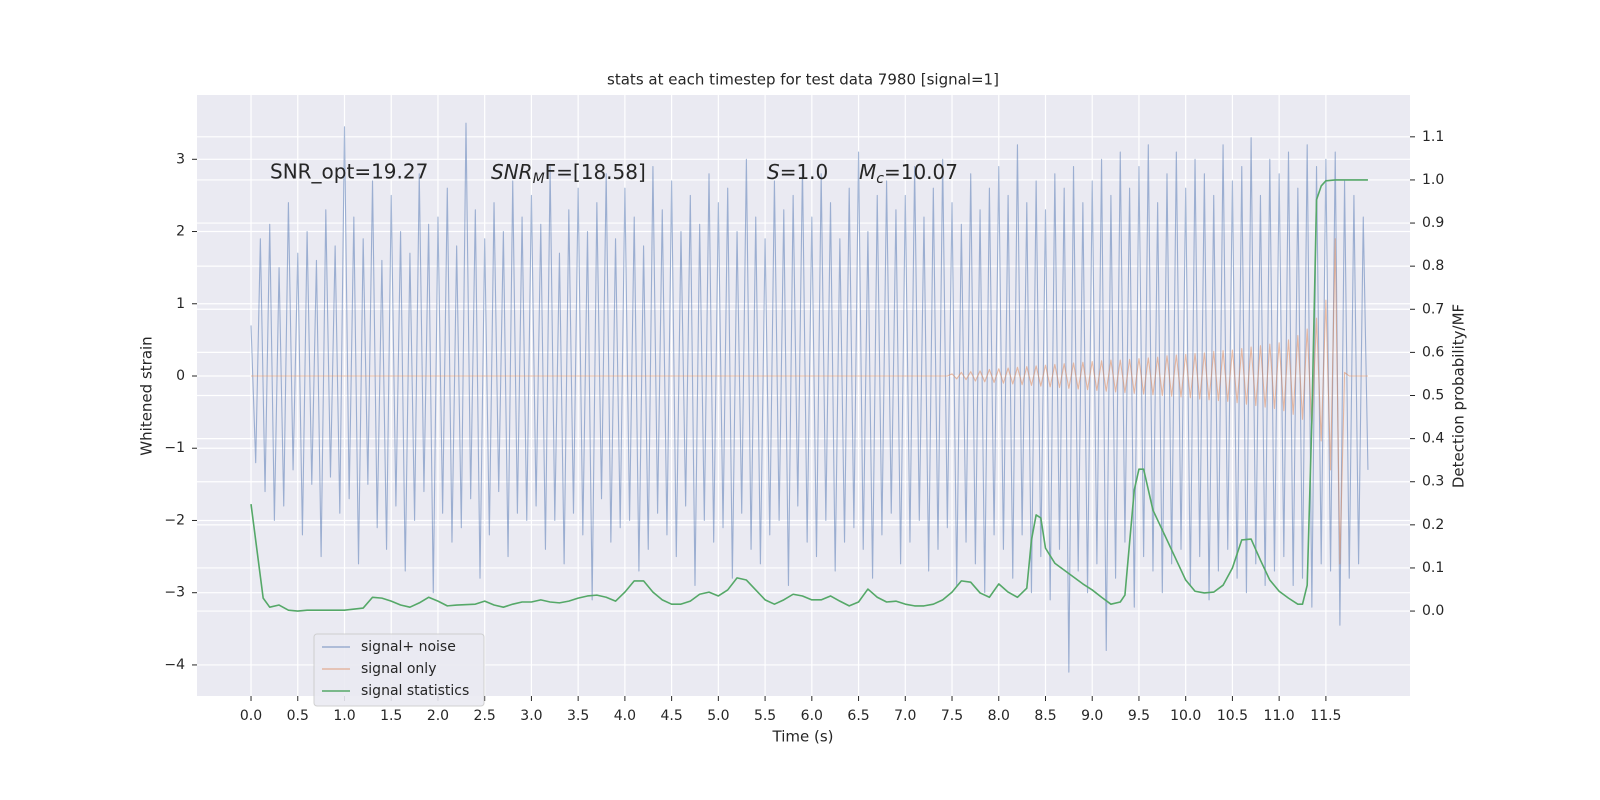  Describe the element at coordinates (180, 376) in the screenshot. I see `y-tick-label: 0` at that location.